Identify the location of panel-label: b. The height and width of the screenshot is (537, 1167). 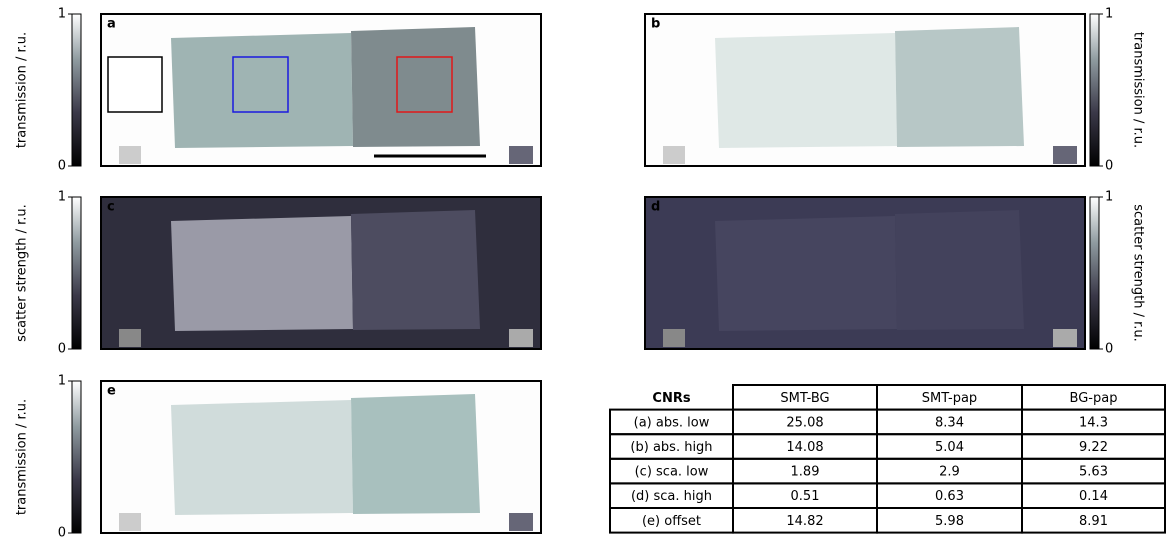
(655, 24).